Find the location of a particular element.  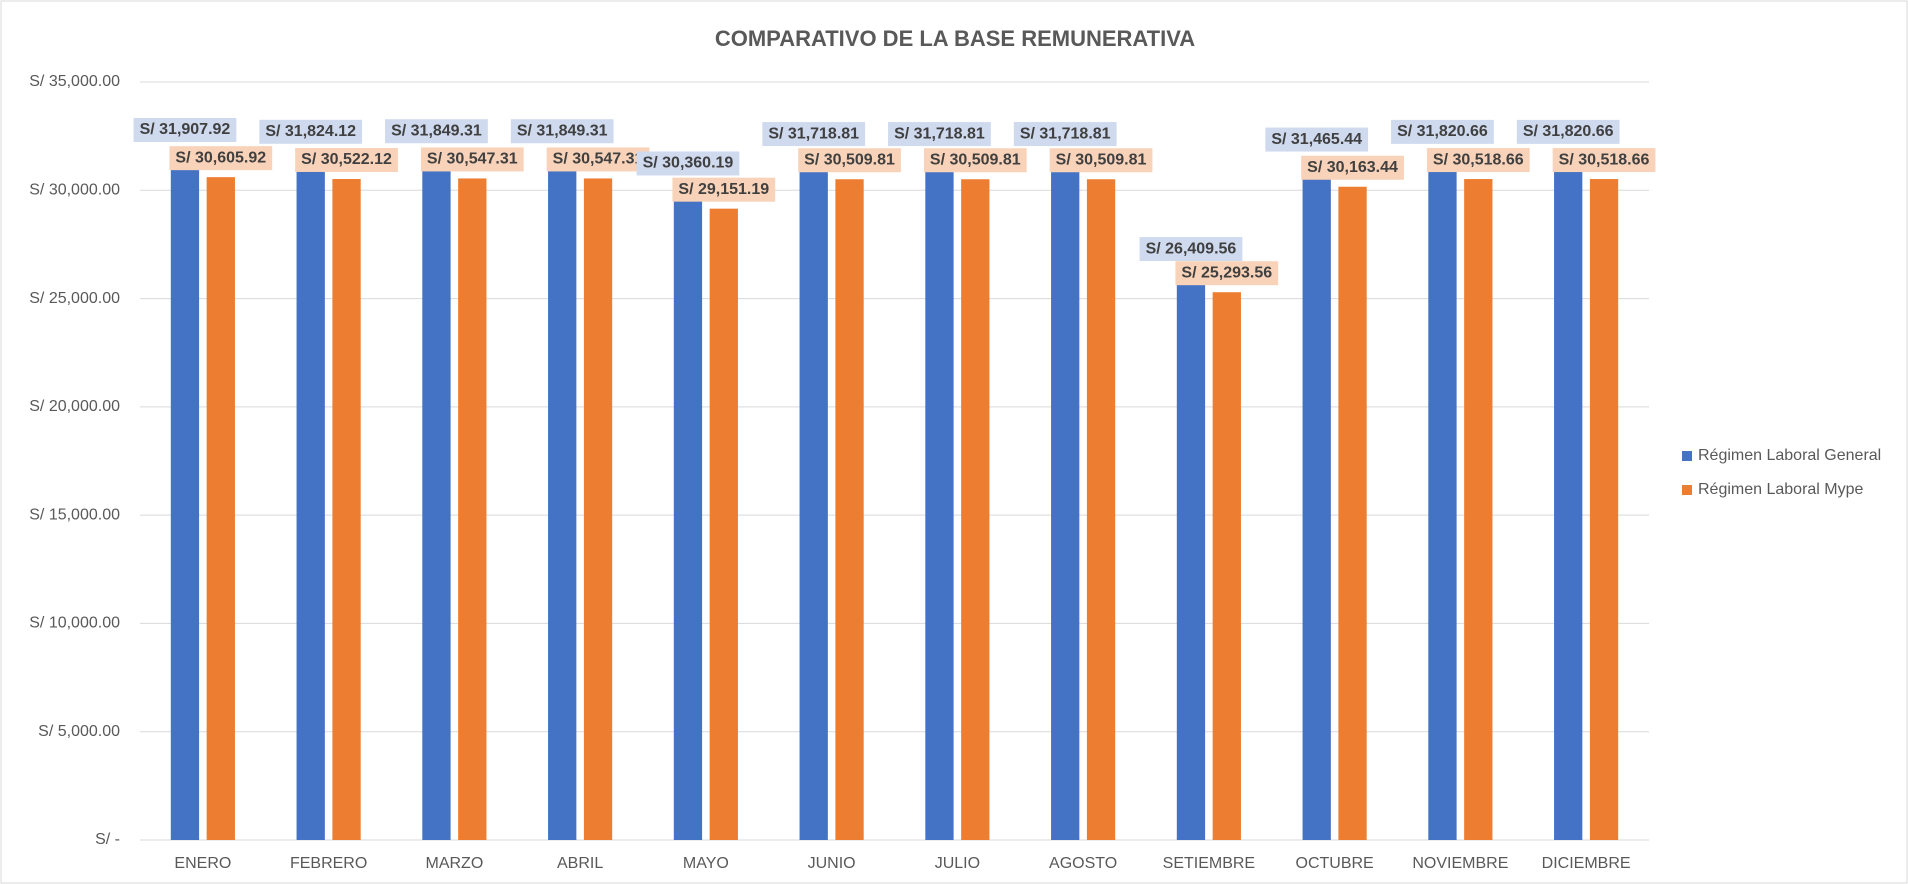

value-label: S/ 30,360.19 is located at coordinates (688, 163).